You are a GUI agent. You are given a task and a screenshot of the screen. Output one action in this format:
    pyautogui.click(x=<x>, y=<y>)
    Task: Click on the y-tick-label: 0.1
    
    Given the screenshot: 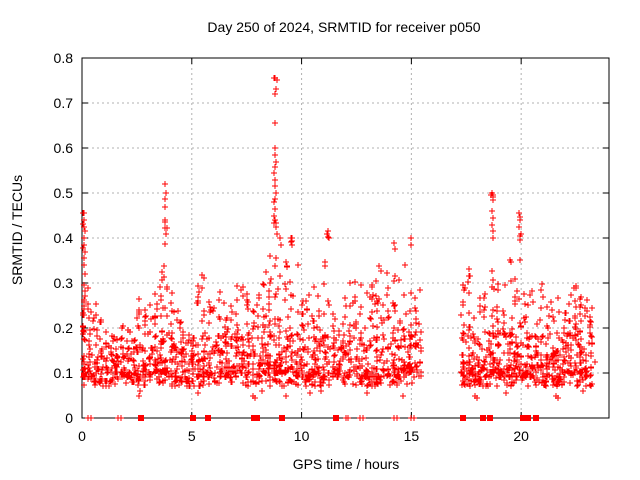 What is the action you would take?
    pyautogui.click(x=64, y=373)
    